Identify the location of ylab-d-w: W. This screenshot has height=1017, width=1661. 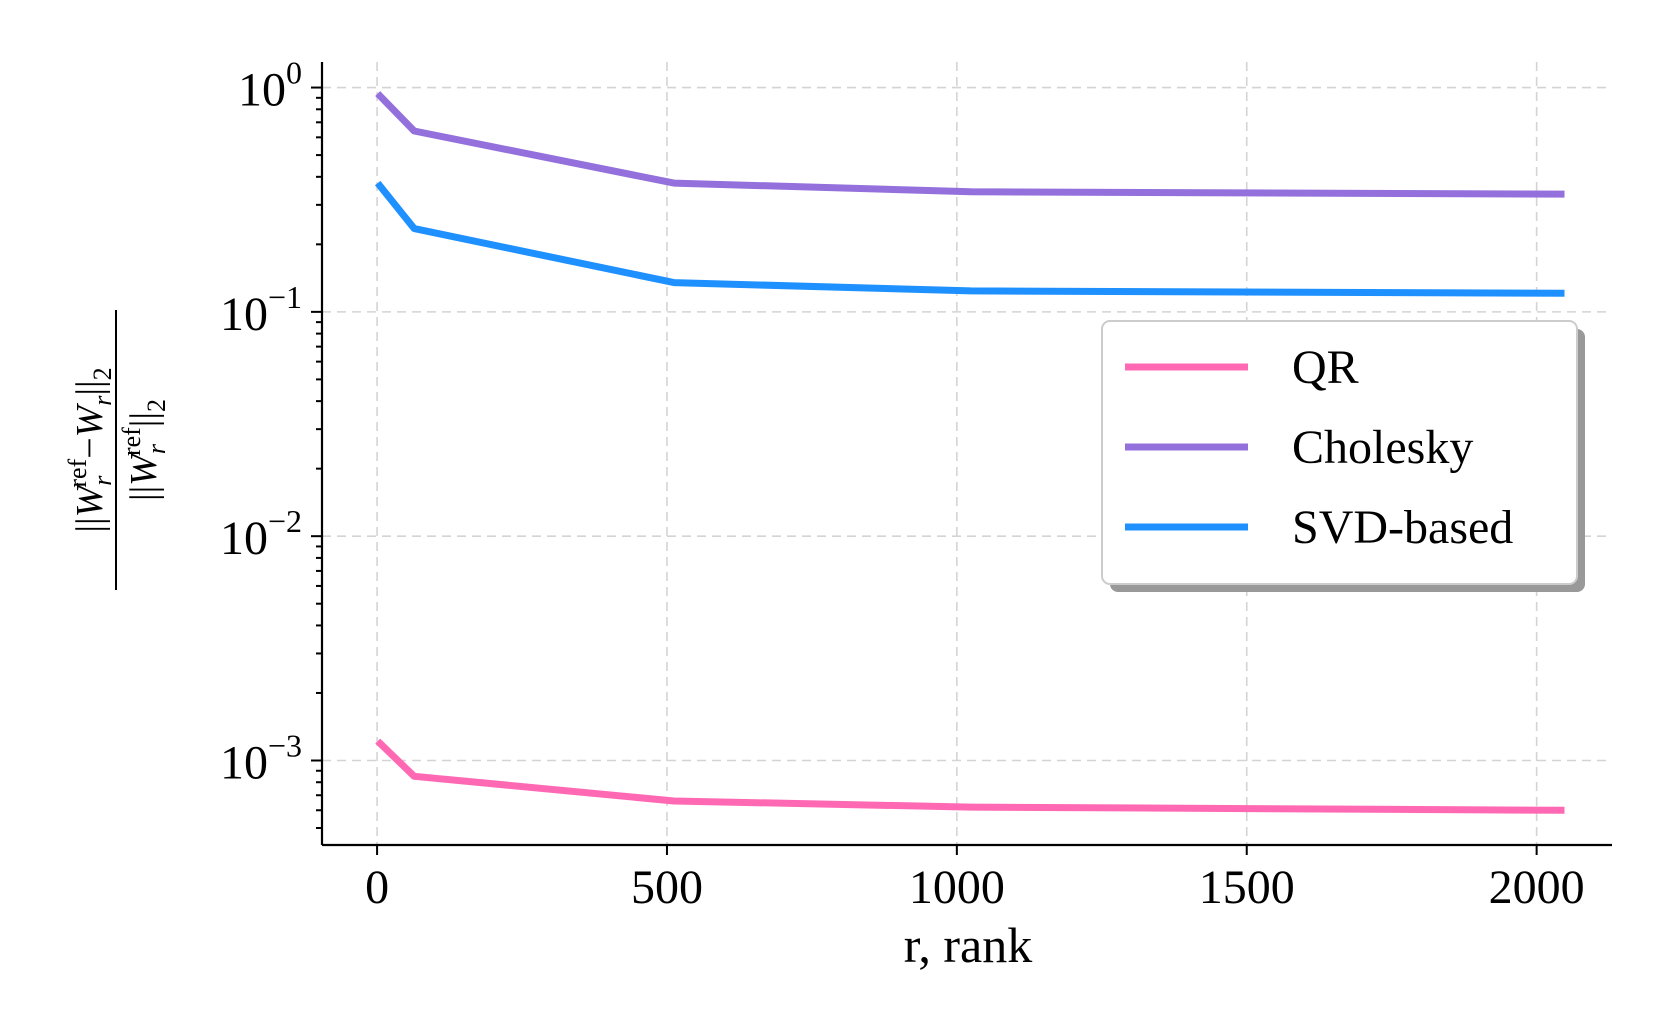
(144, 468).